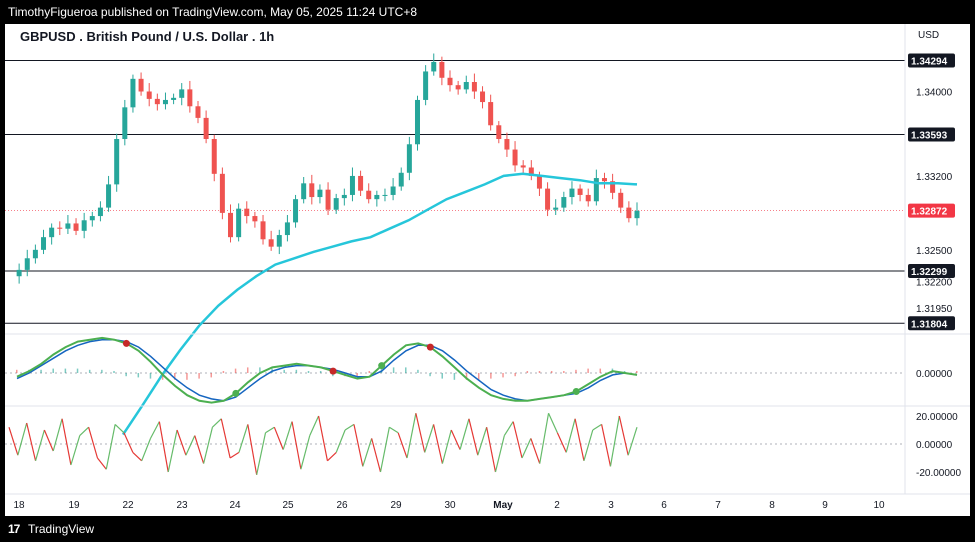  What do you see at coordinates (664, 505) in the screenshot?
I see `date-tick-label: 6` at bounding box center [664, 505].